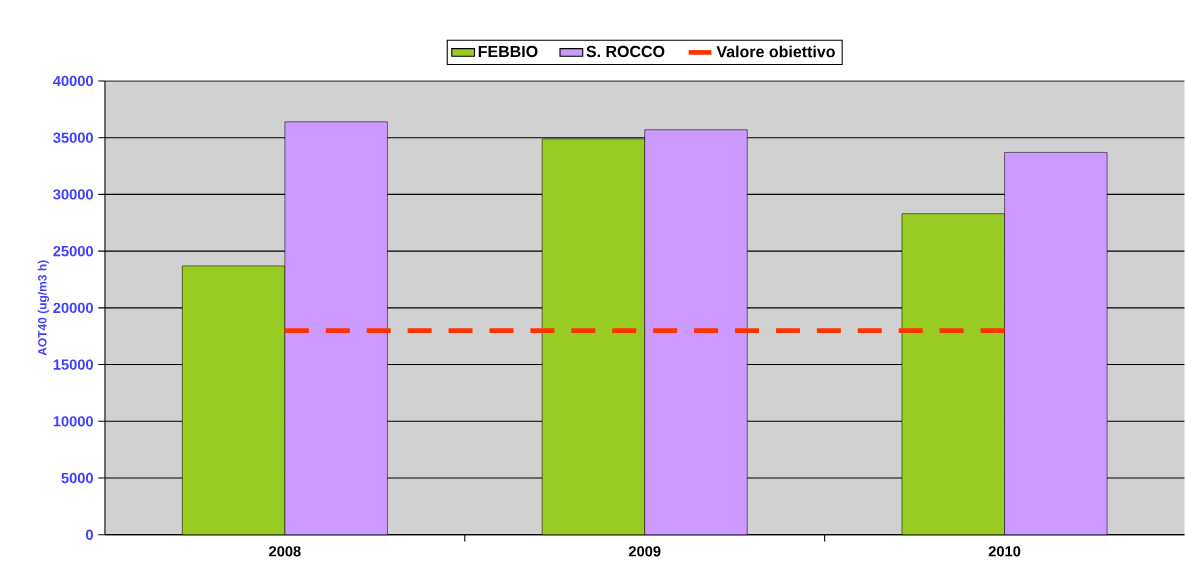 This screenshot has width=1185, height=577. I want to click on y-tick-label: 40000, so click(73, 81).